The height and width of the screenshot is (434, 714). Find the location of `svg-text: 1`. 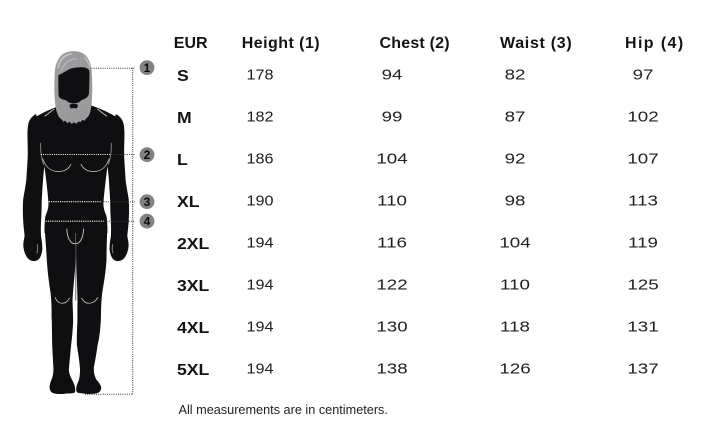

svg-text: 1 is located at coordinates (147, 68).